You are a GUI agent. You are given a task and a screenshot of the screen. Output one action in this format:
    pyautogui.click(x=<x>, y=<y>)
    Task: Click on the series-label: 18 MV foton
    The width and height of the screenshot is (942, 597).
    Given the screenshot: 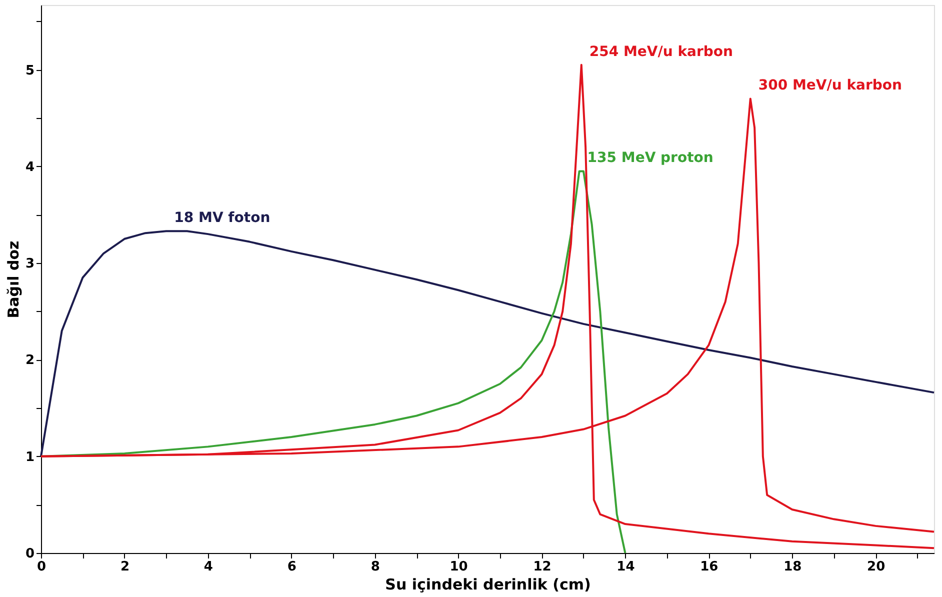 What is the action you would take?
    pyautogui.click(x=222, y=218)
    